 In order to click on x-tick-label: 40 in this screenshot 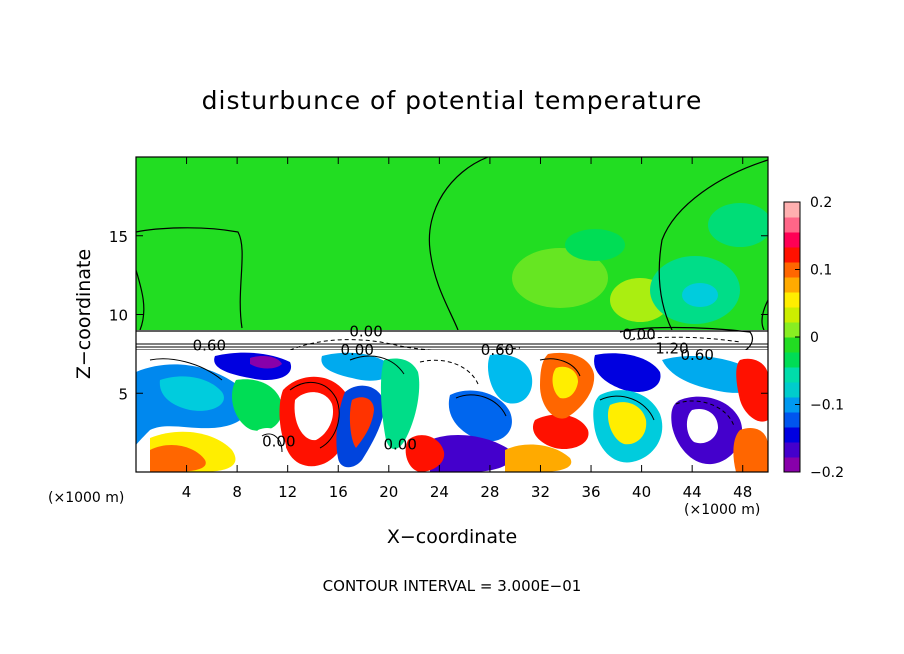, I will do `click(641, 492)`.